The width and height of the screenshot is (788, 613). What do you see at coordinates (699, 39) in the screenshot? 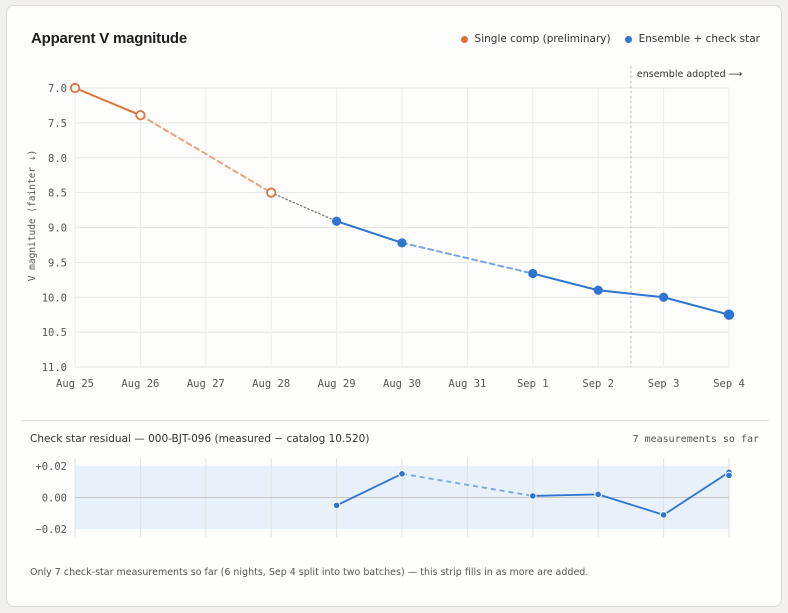
I see `legend-label-ensemble: Ensemble + check star` at bounding box center [699, 39].